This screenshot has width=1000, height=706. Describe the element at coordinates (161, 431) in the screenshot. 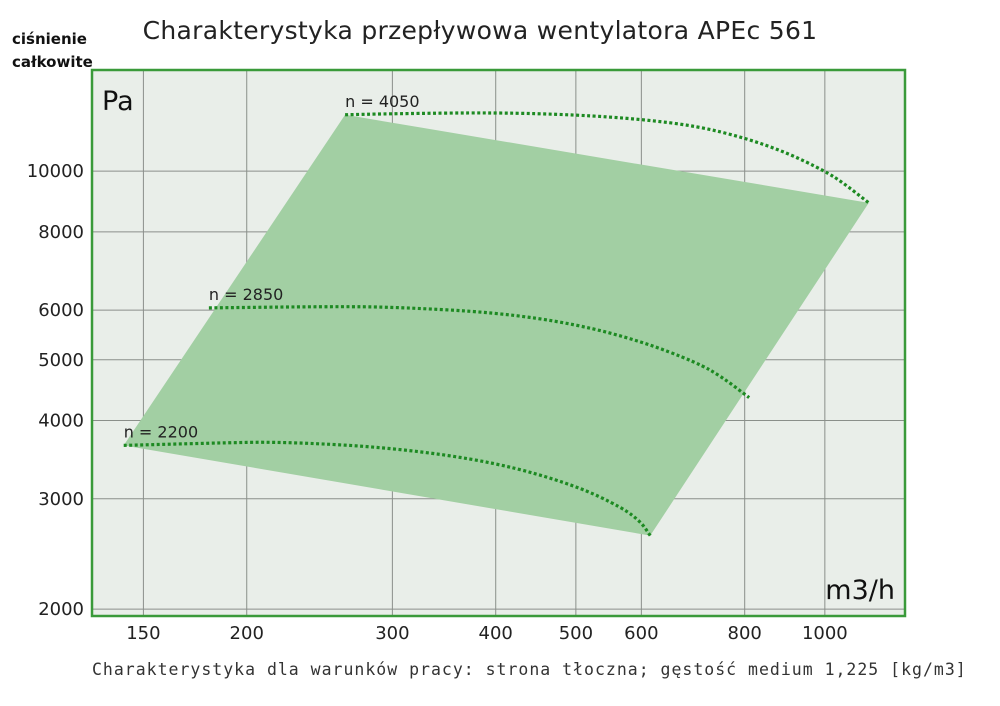

I see `curve-label-2200: n = 2200` at that location.